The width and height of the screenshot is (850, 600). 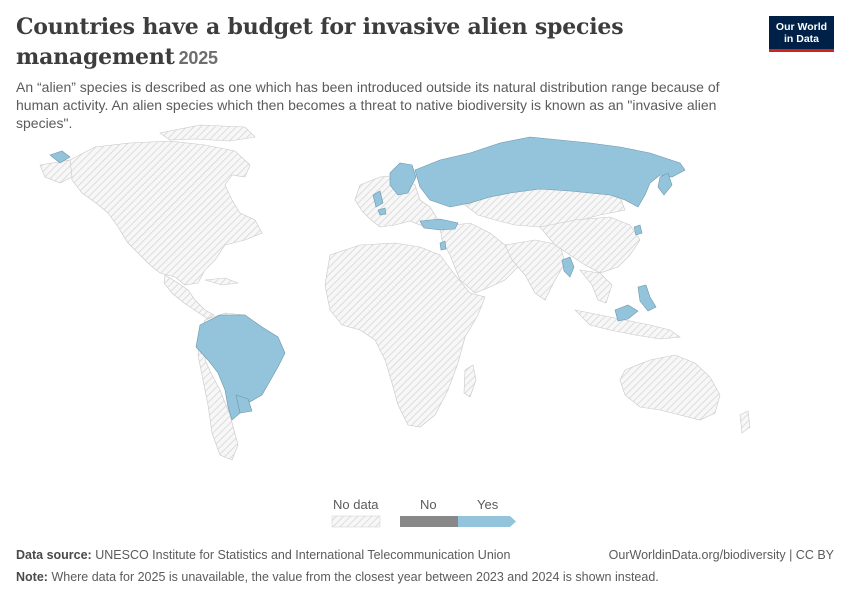 What do you see at coordinates (488, 504) in the screenshot?
I see `legend-yes-label: Yes` at bounding box center [488, 504].